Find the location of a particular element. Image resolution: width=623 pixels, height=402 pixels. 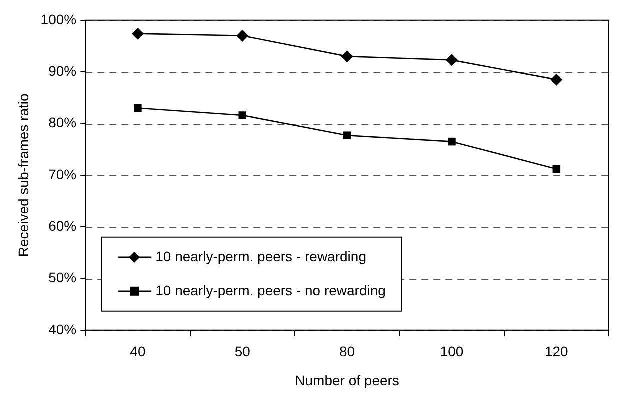

legend-label: 10 nearly-perm. peers - no rewarding is located at coordinates (271, 290).